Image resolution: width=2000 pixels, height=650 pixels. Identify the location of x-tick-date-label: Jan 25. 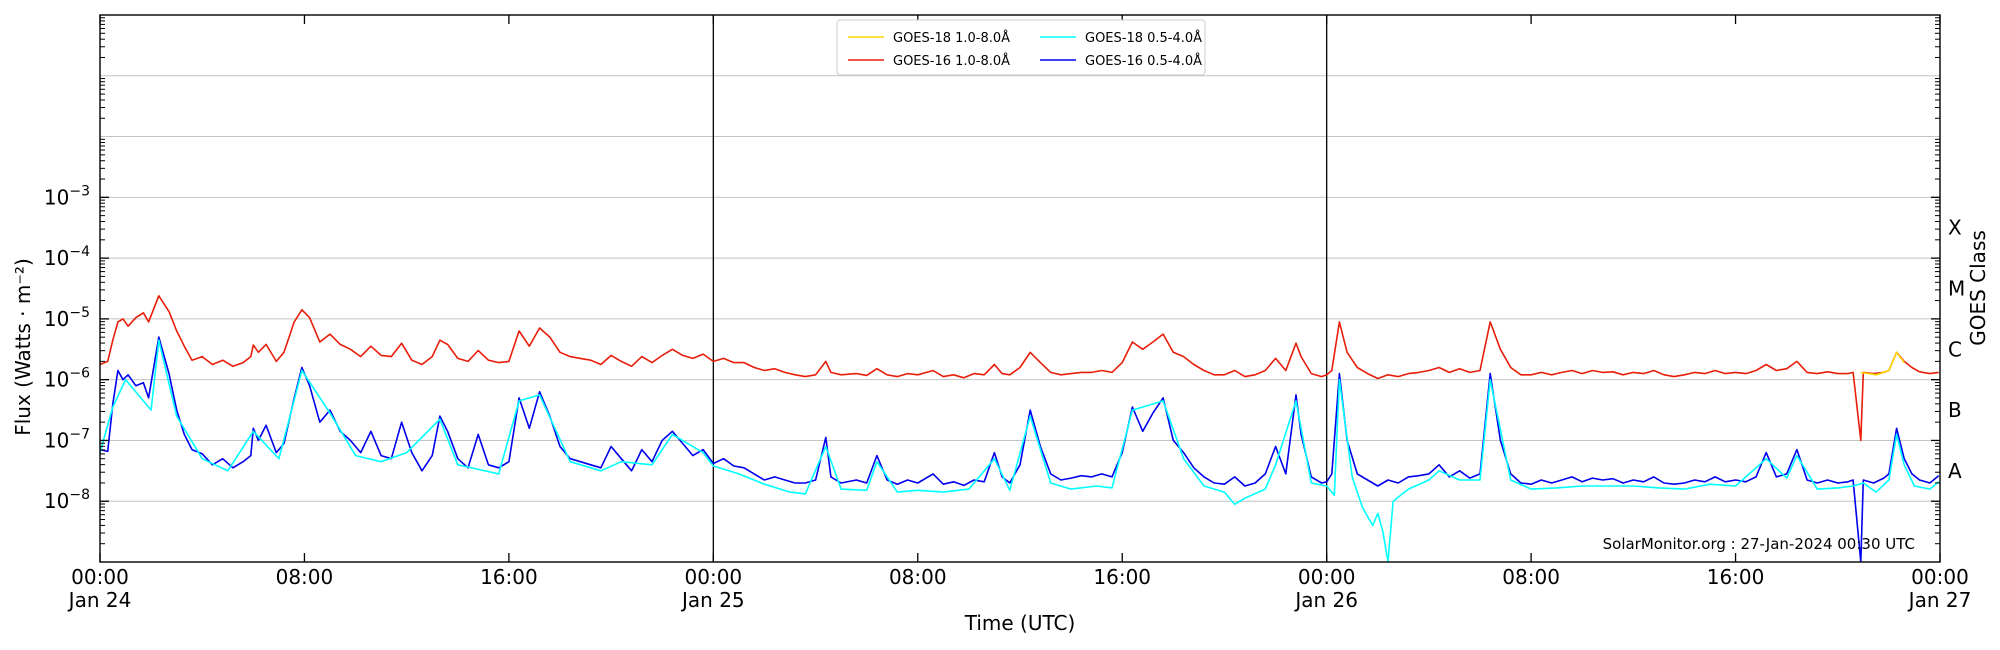
(712, 600).